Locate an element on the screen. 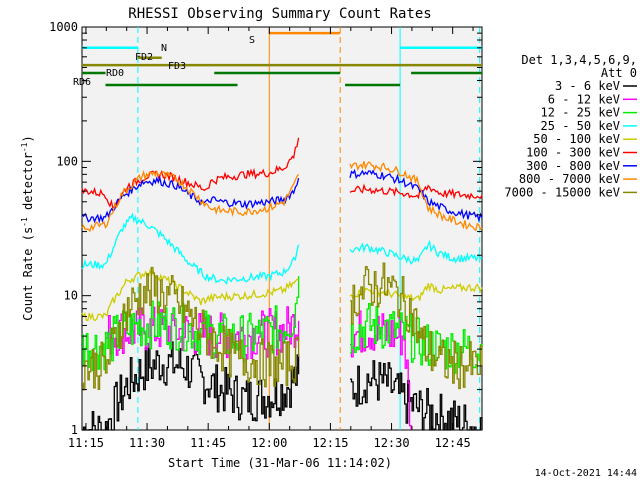 This screenshot has height=480, width=640. series-line-300to800keV-seg1 is located at coordinates (416, 195).